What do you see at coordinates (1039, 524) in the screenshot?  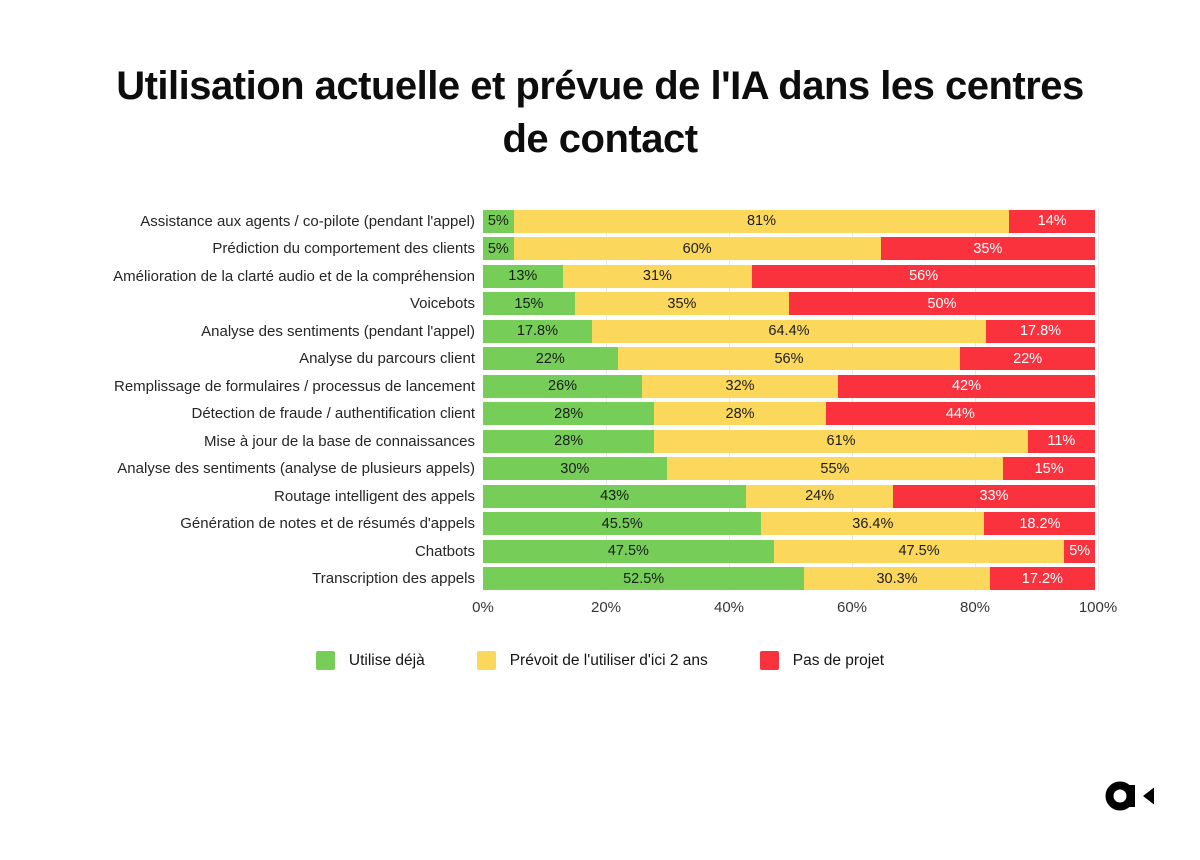 I see `bar-segment: 18.2%` at bounding box center [1039, 524].